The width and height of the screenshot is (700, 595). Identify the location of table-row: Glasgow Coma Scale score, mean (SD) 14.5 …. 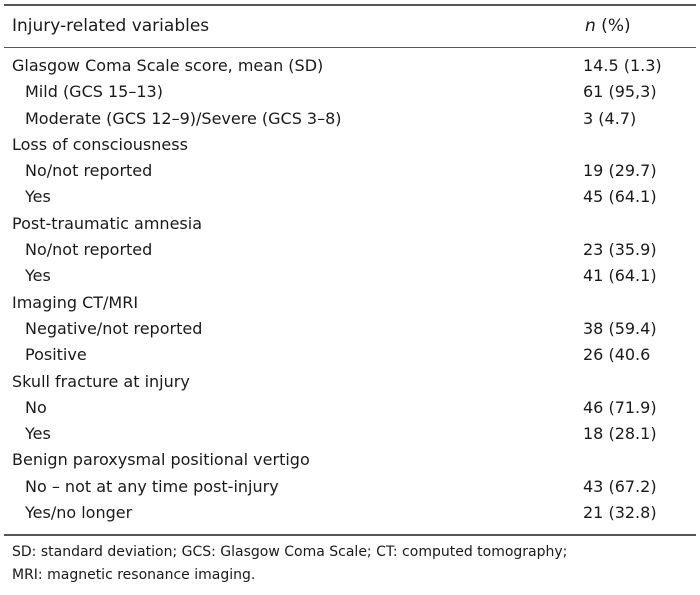
(350, 66).